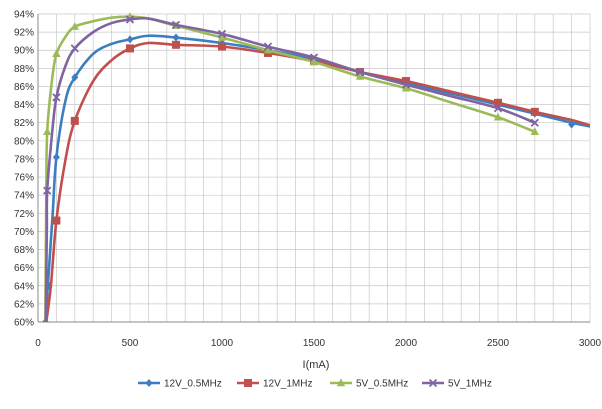  I want to click on legend-item: 12V_0.5MHz, so click(180, 384).